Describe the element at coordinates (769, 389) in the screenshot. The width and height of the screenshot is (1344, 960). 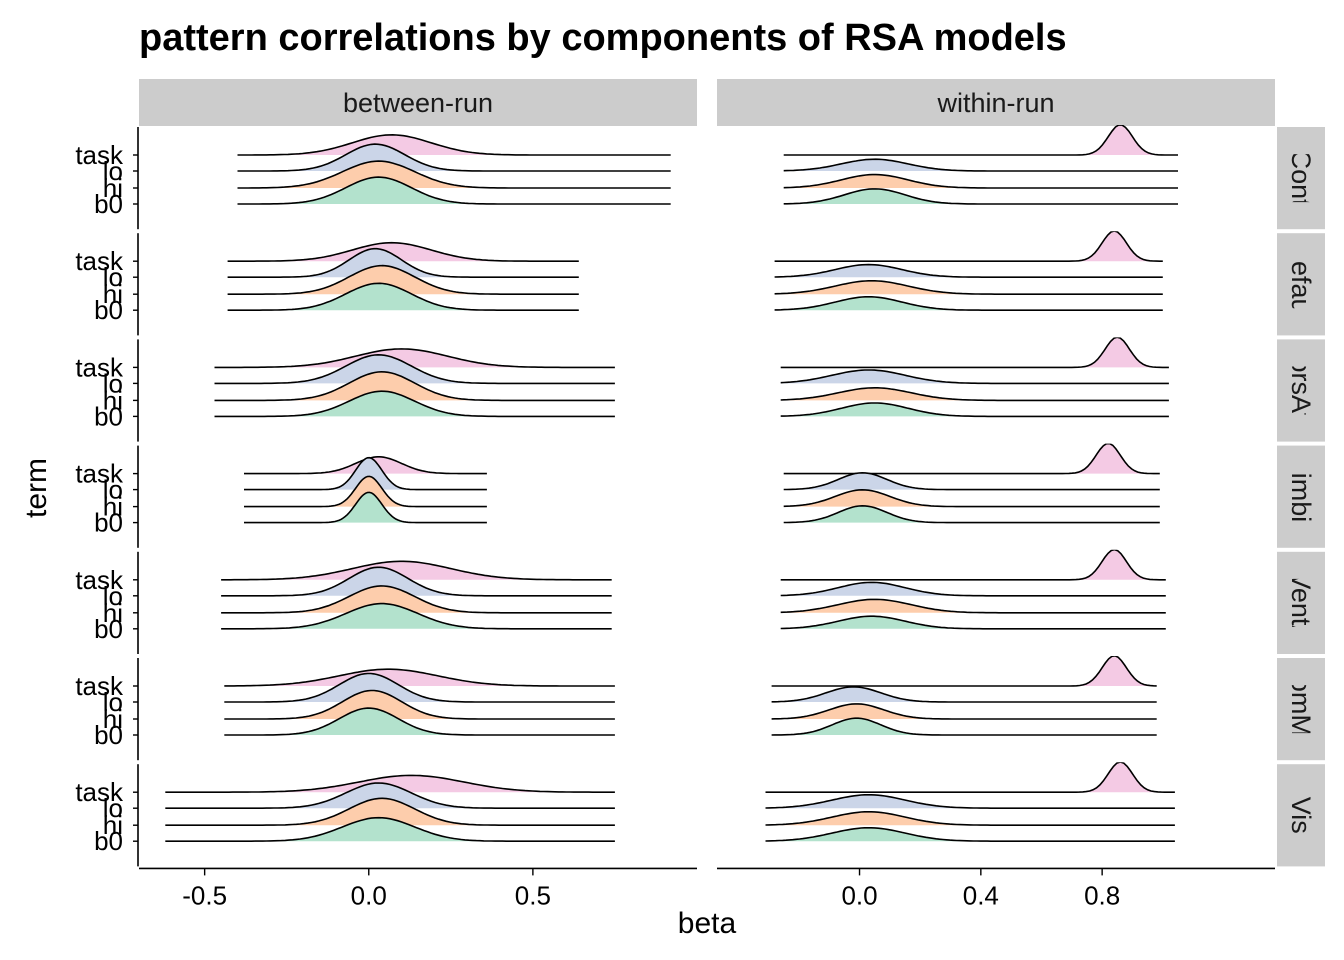
I see `facet-row-DorsAttn: DorsAttn` at that location.